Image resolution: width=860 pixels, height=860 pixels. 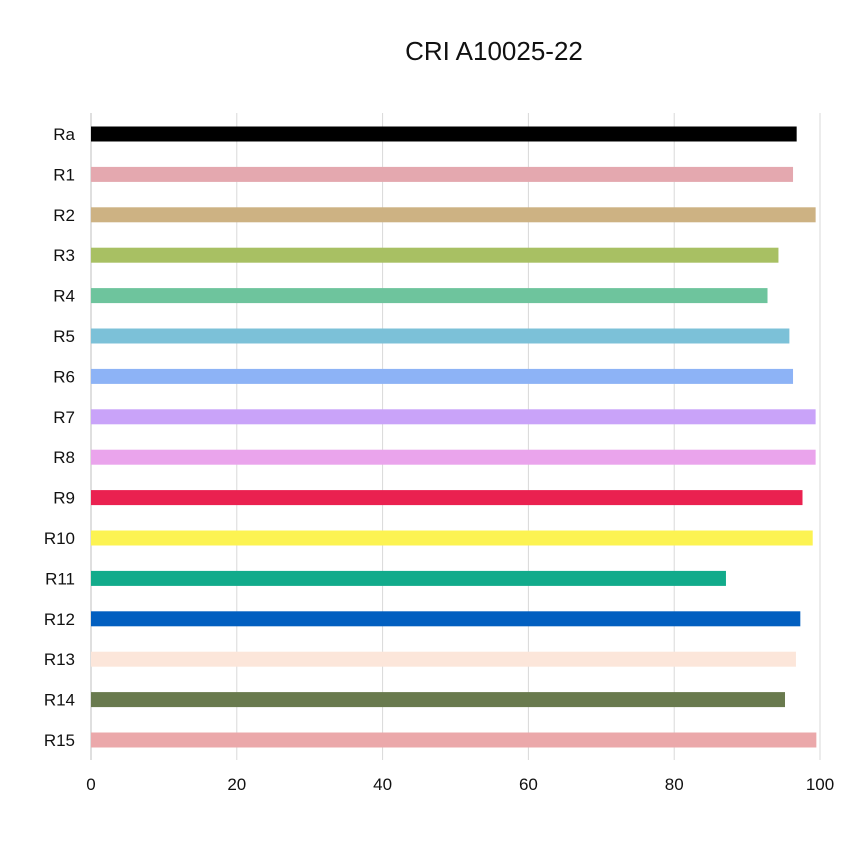 What do you see at coordinates (674, 784) in the screenshot?
I see `x-tick-label: 80` at bounding box center [674, 784].